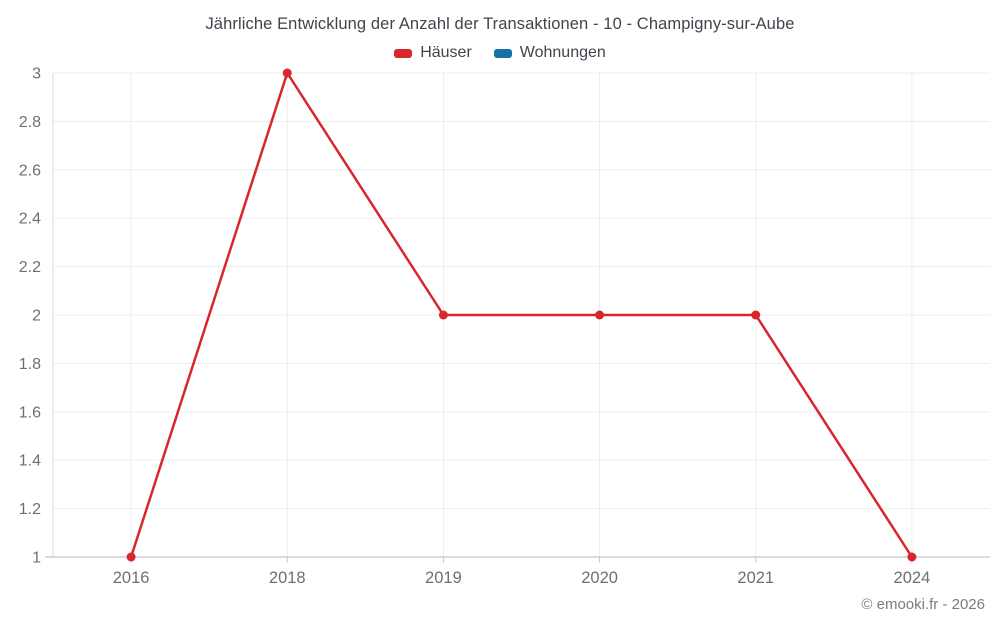 Image resolution: width=1000 pixels, height=625 pixels. I want to click on legend-label-wohnungen: Wohnungen, so click(562, 52).